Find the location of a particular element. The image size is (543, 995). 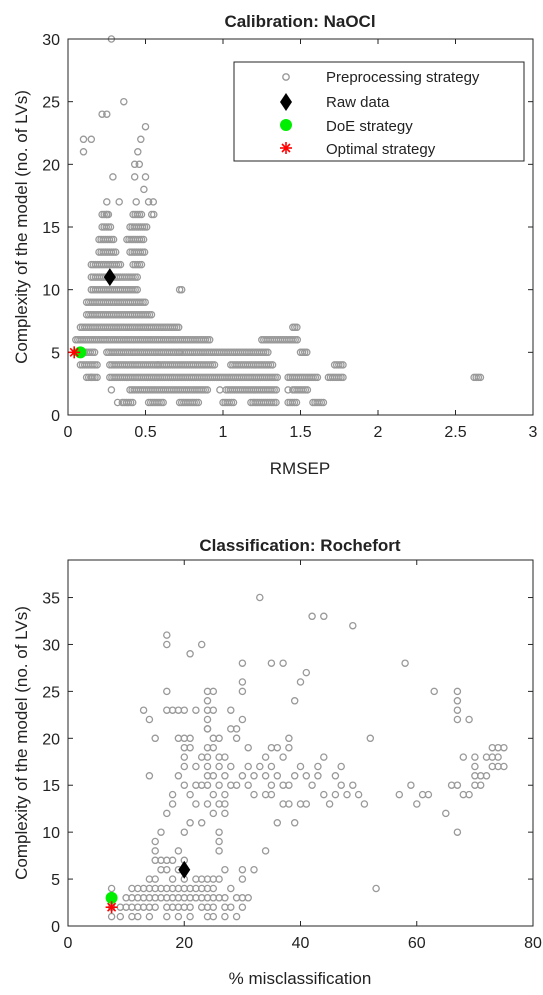

doe-point is located at coordinates (111, 897).